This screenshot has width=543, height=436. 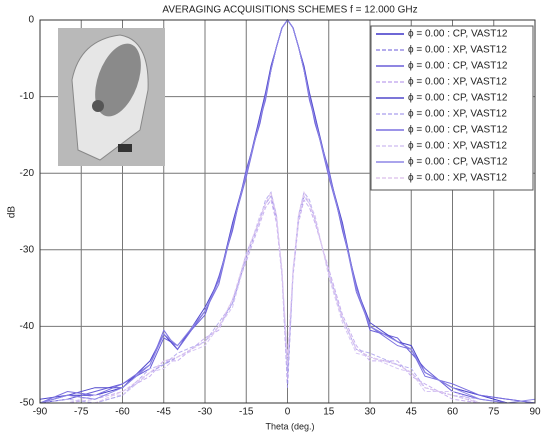 I want to click on photo-reflector, so click(x=118, y=80).